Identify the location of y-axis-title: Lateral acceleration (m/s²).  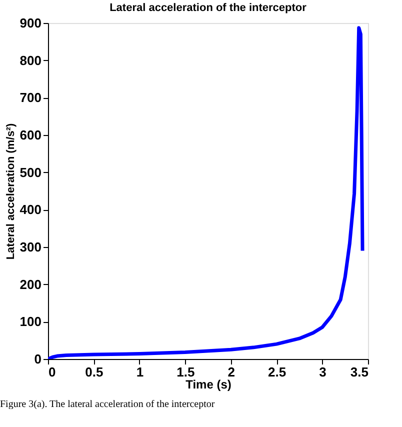
(10, 191).